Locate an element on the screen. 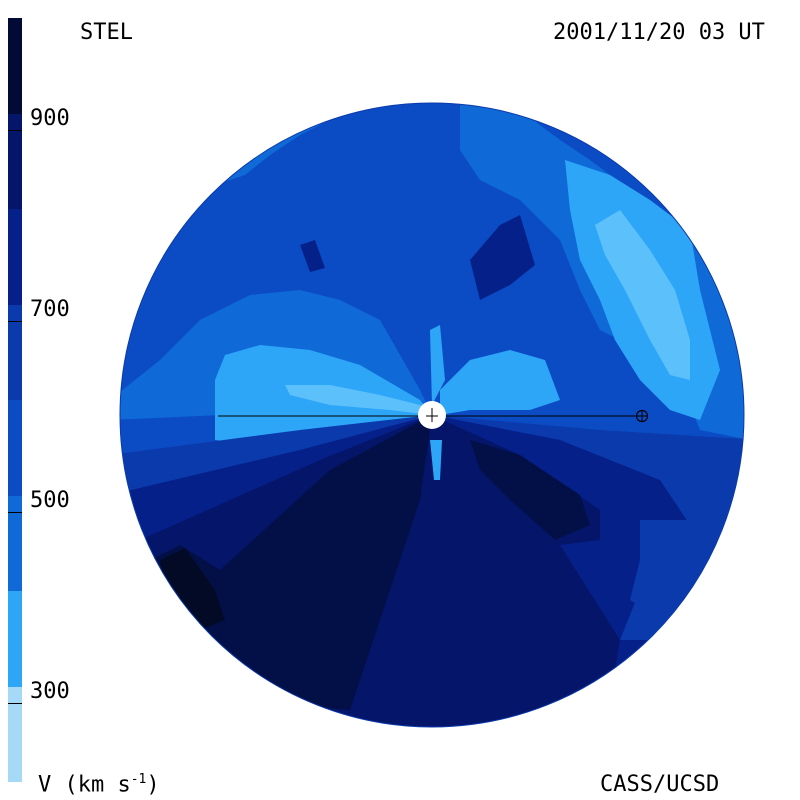 This screenshot has width=800, height=800. earth-icon is located at coordinates (642, 416).